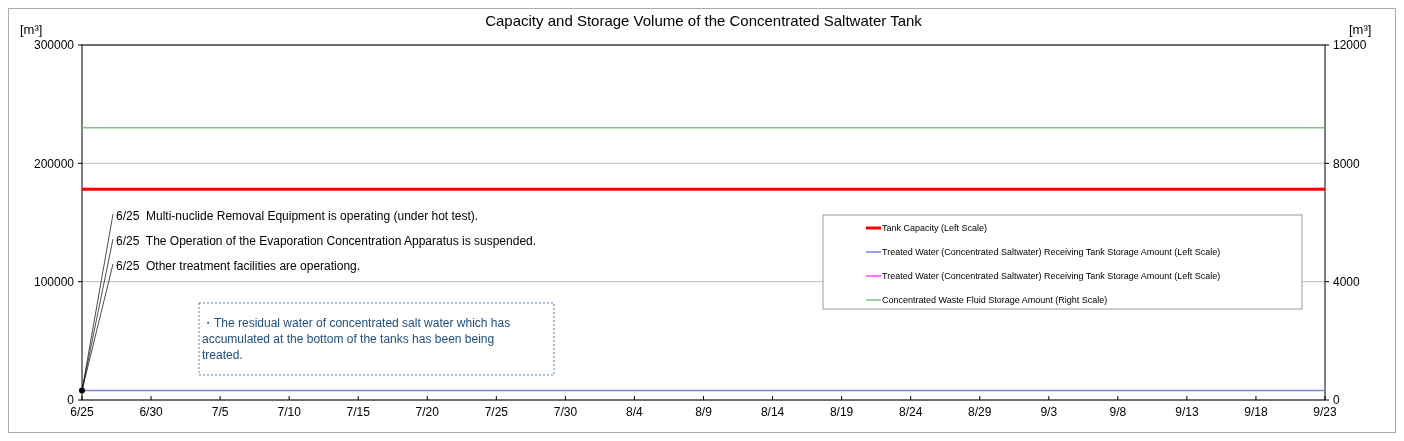 The width and height of the screenshot is (1404, 441). What do you see at coordinates (1118, 412) in the screenshot?
I see `x-tick-label: 9/8` at bounding box center [1118, 412].